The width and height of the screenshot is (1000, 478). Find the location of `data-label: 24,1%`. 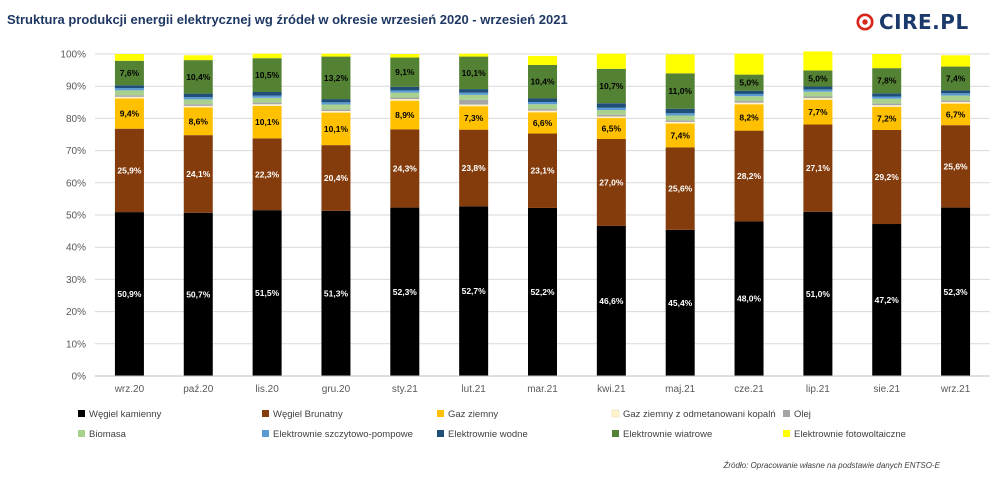

data-label: 24,1% is located at coordinates (198, 174).